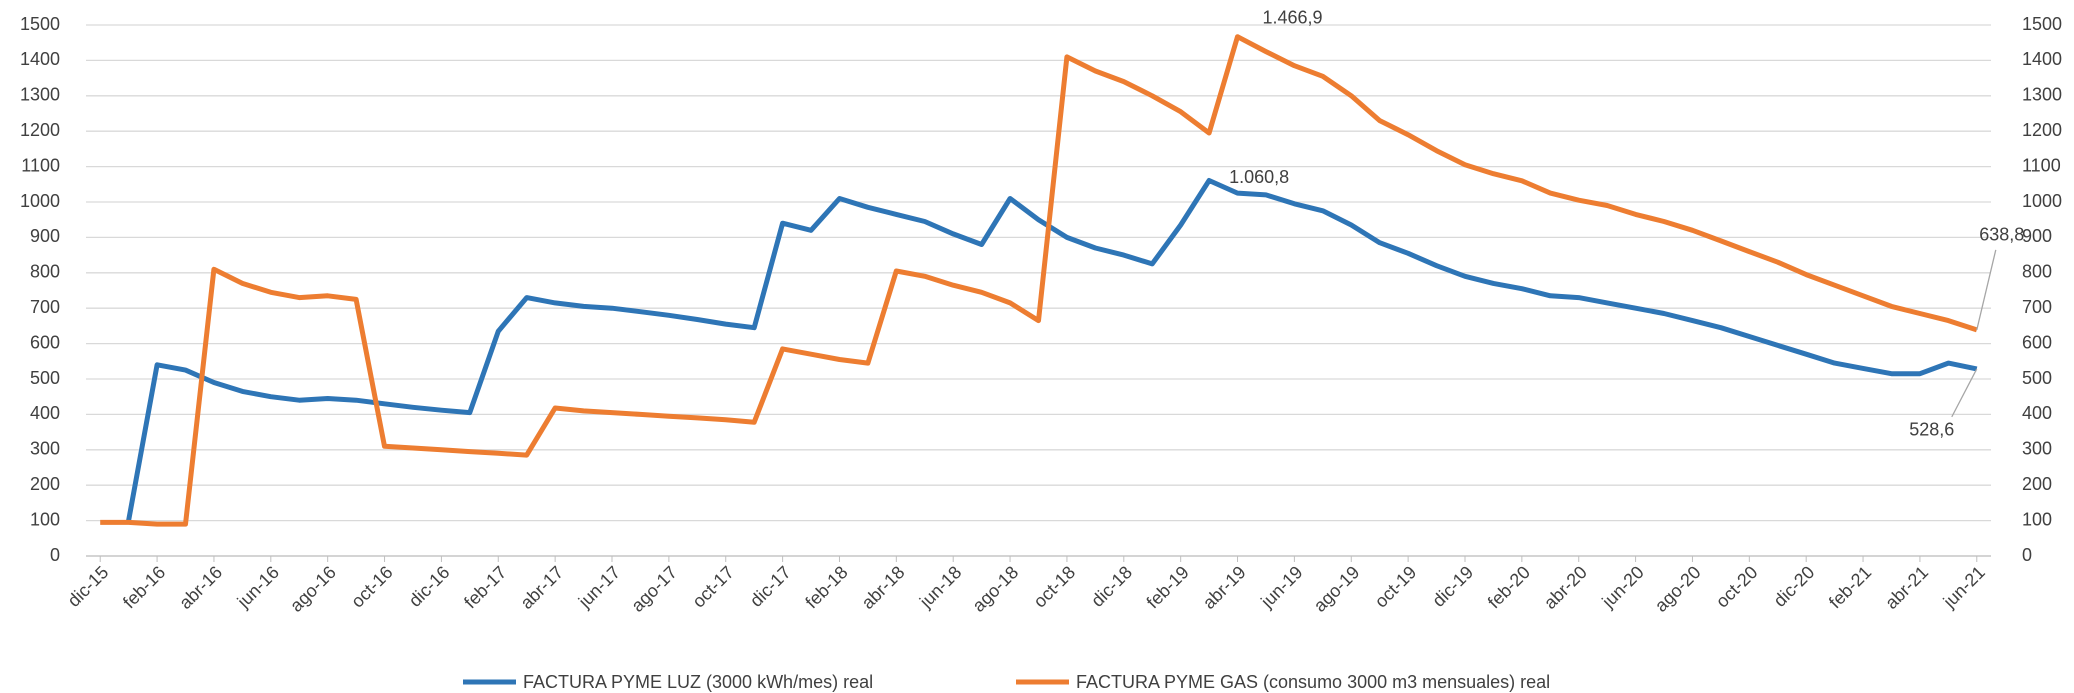 The image size is (2074, 693). I want to click on x-tick-label: ago-17, so click(654, 589).